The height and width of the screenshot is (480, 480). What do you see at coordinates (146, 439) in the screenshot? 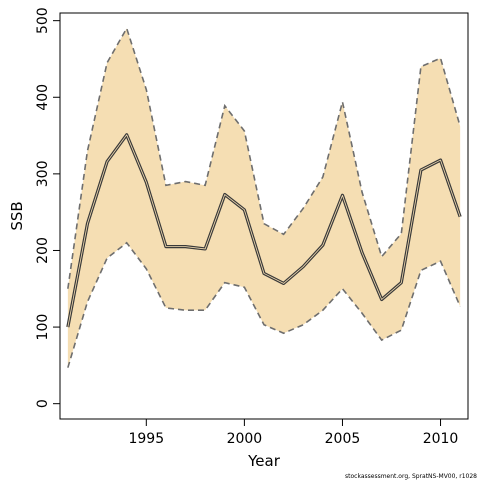
I see `x-tick-label: 1995` at bounding box center [146, 439].